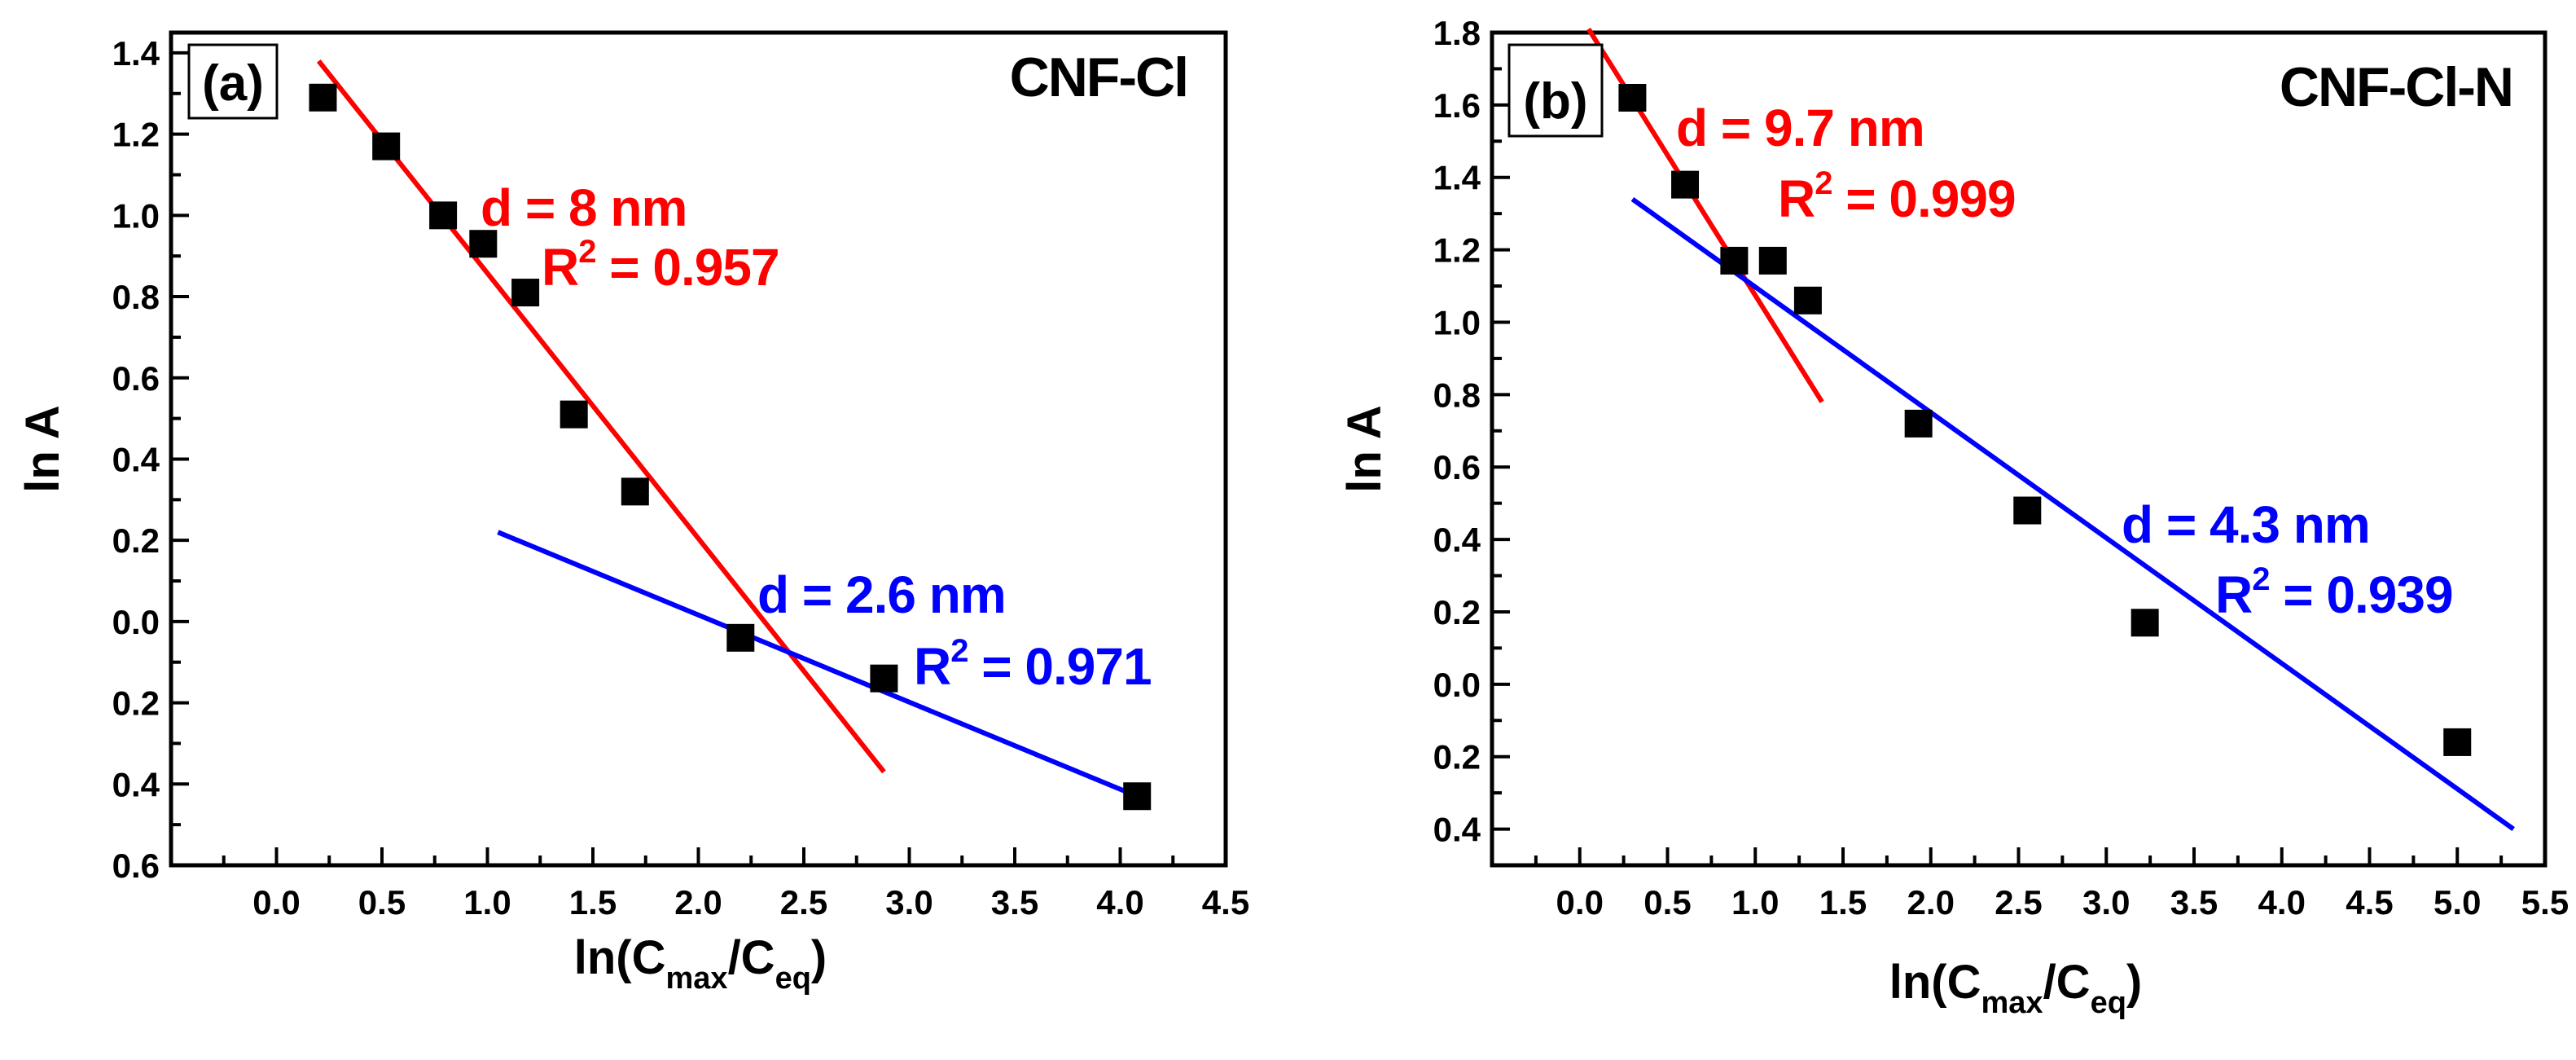 Image resolution: width=2576 pixels, height=1060 pixels. Describe the element at coordinates (1755, 902) in the screenshot. I see `x-tick-label: 1.0` at that location.